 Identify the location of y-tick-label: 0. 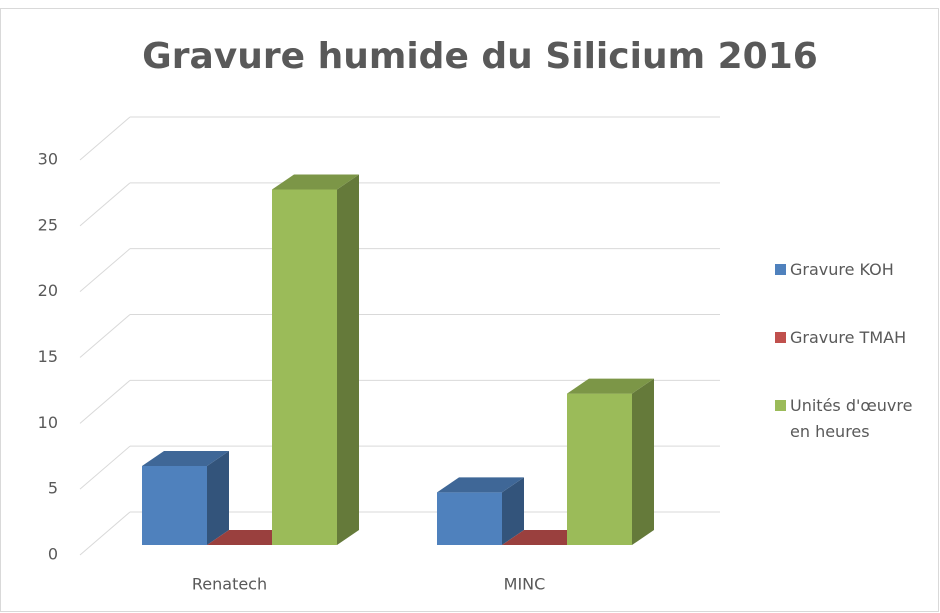
(53, 554).